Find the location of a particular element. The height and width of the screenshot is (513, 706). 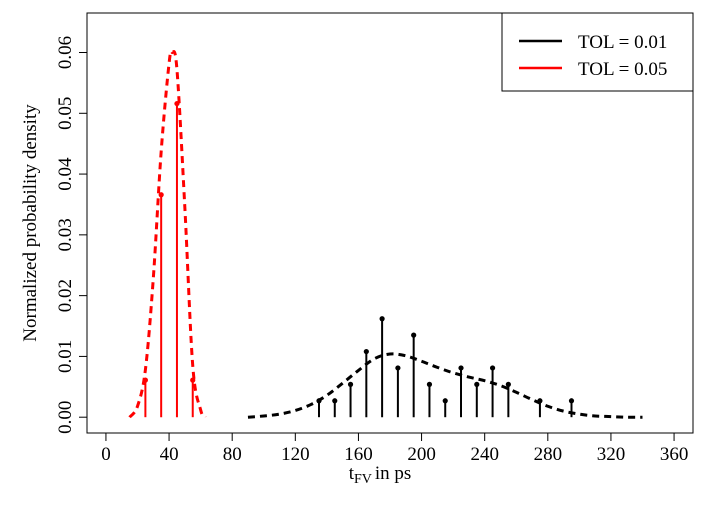

x-axis-label-subscript: FV is located at coordinates (363, 479).